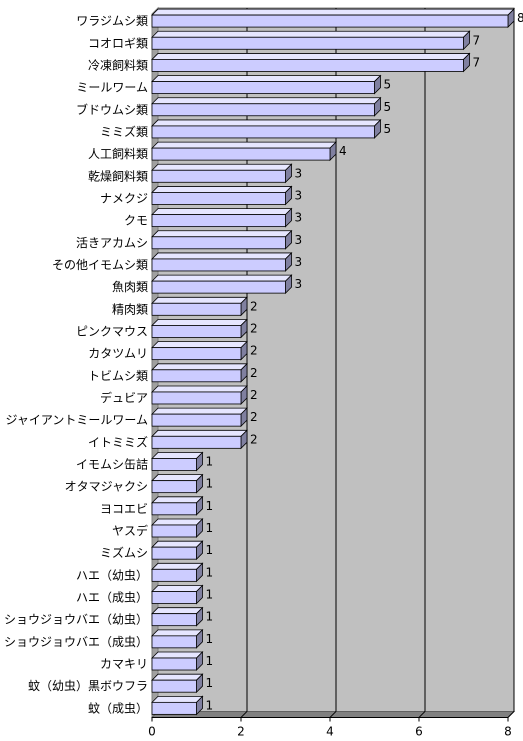 Image resolution: width=523 pixels, height=741 pixels. Describe the element at coordinates (112, 109) in the screenshot. I see `category-label: ブドウムシ類` at that location.